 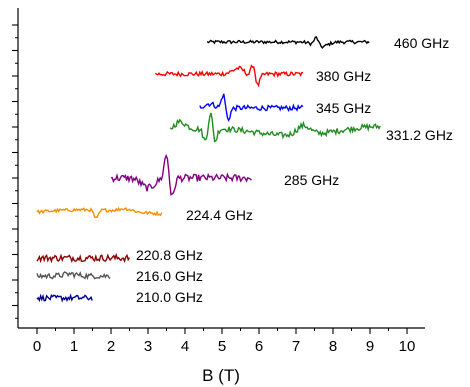 I want to click on x-axis-title: B (T), so click(x=221, y=375).